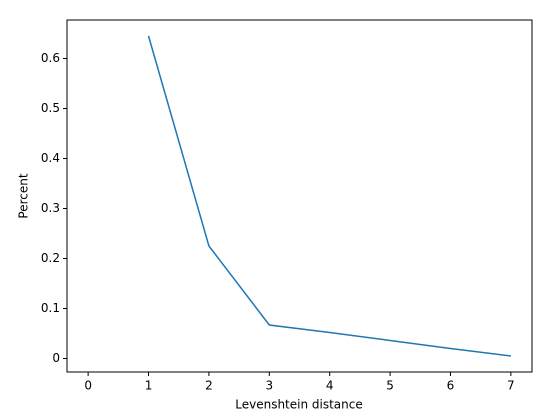  What do you see at coordinates (50, 58) in the screenshot?
I see `y-tick-label: 0.6` at bounding box center [50, 58].